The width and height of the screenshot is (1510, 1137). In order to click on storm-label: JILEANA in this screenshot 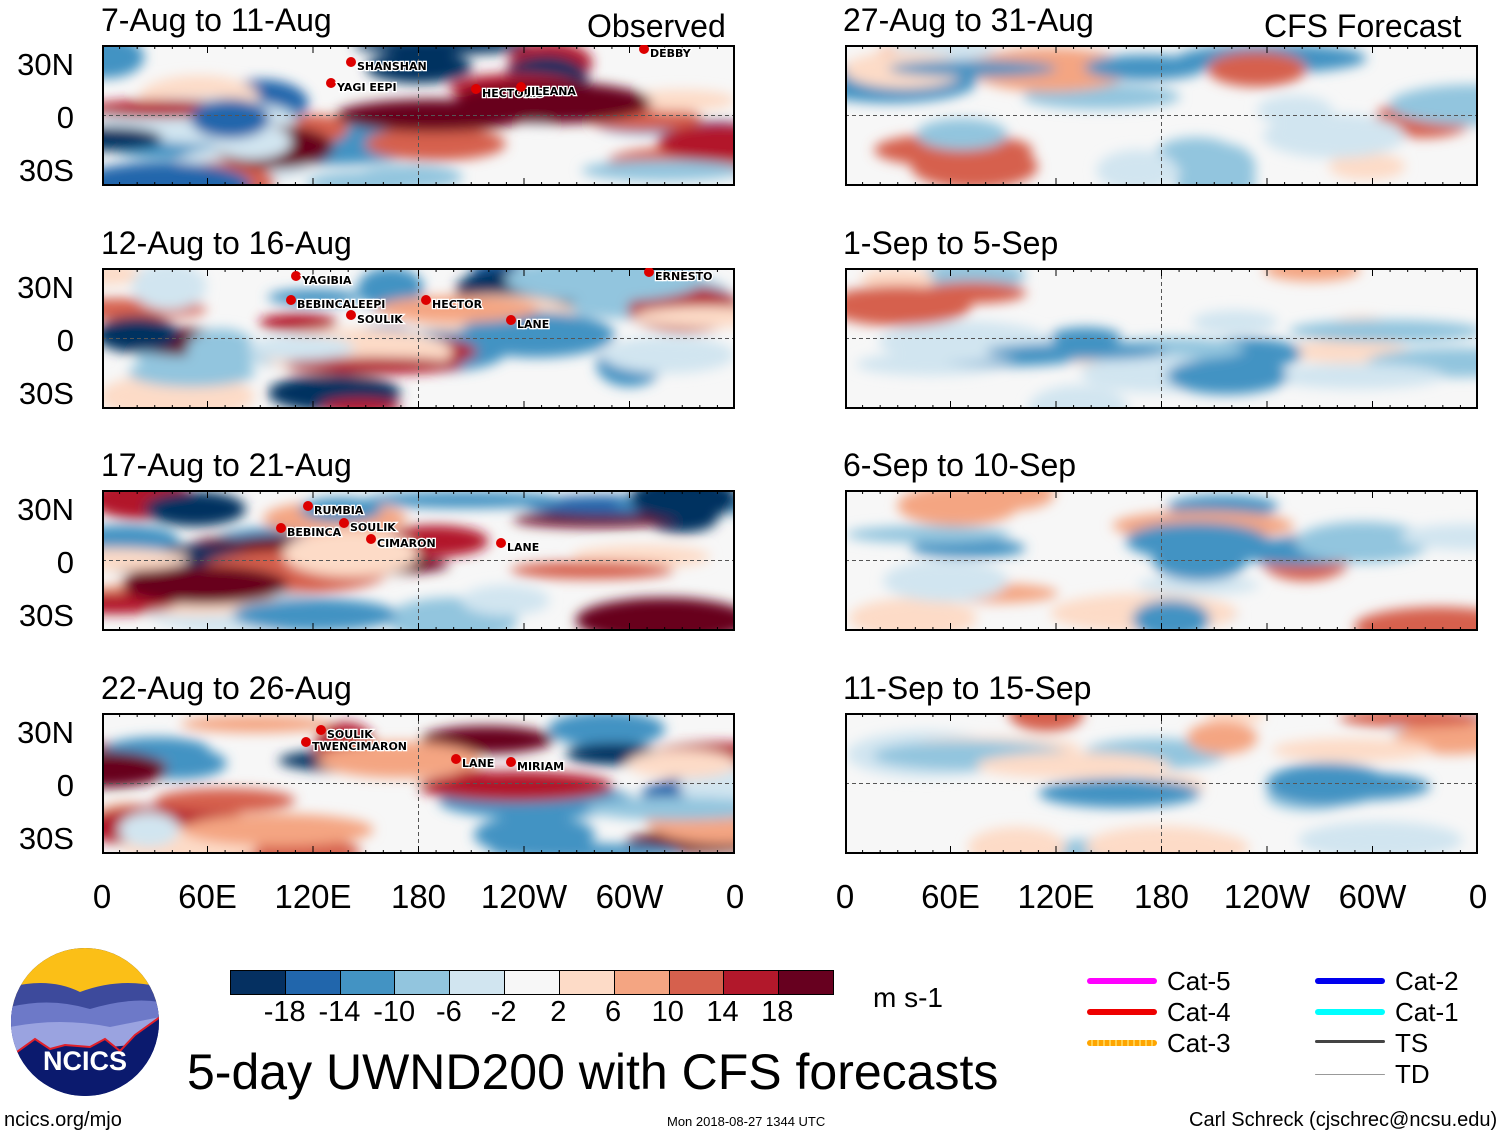, I will do `click(551, 91)`.